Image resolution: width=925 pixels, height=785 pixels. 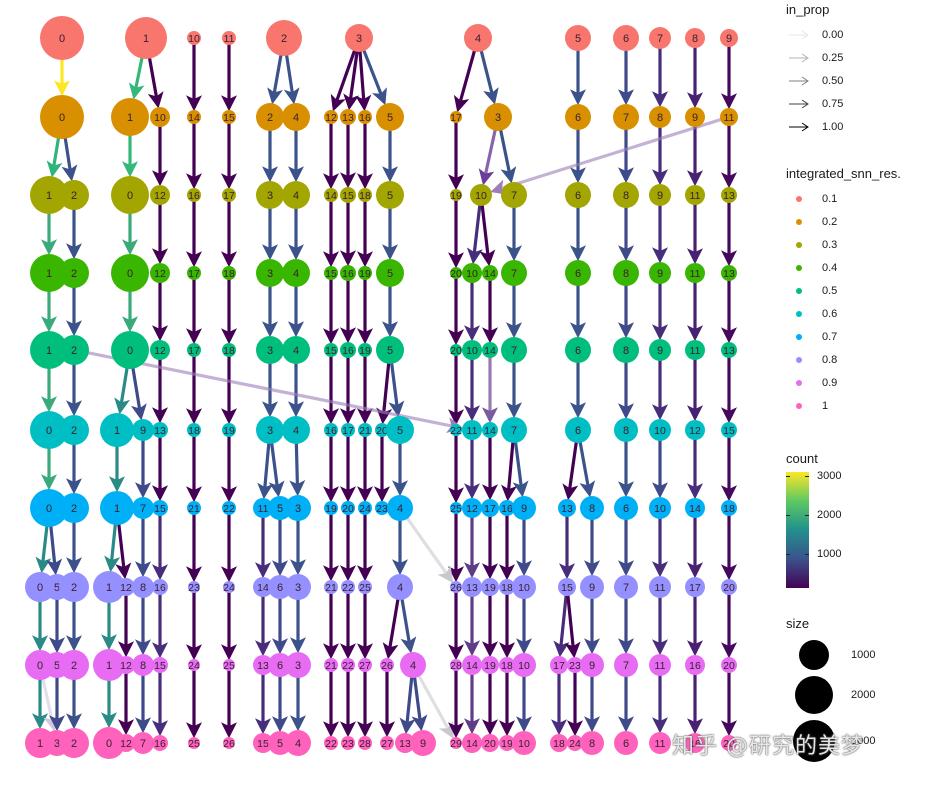 I want to click on svg-text: 3, so click(x=359, y=39).